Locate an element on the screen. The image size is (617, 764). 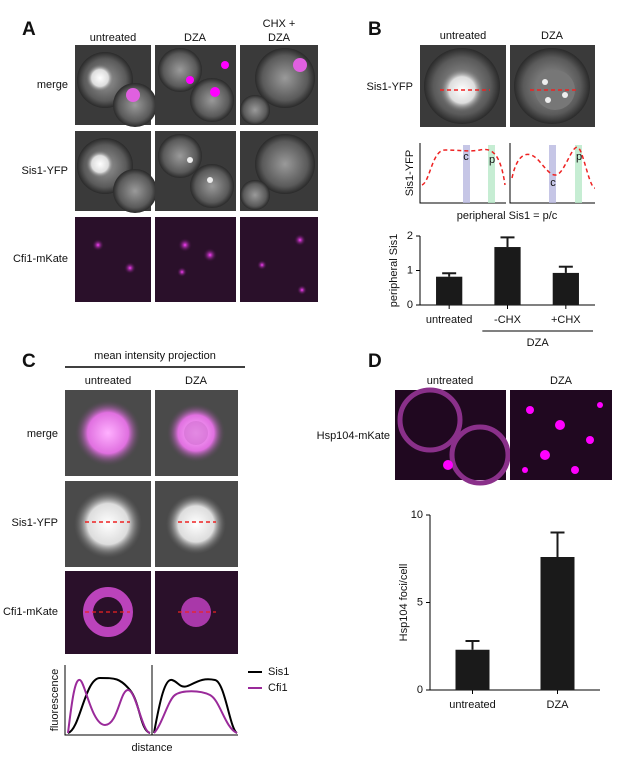
column-header: CHX + is located at coordinates (279, 24).